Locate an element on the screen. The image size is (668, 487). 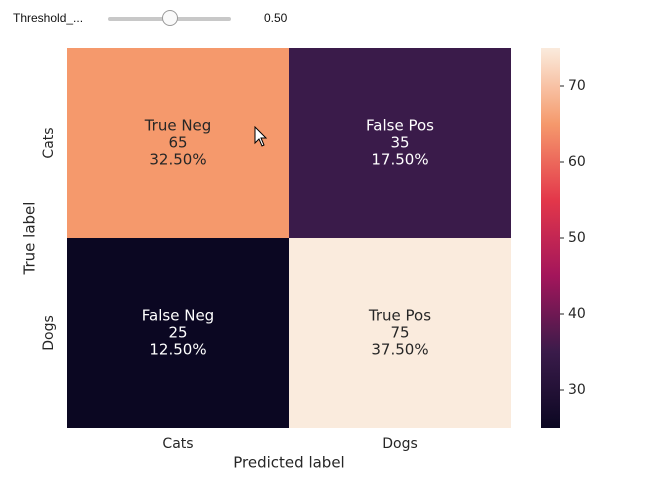
y-tick-label: Cats is located at coordinates (49, 142).